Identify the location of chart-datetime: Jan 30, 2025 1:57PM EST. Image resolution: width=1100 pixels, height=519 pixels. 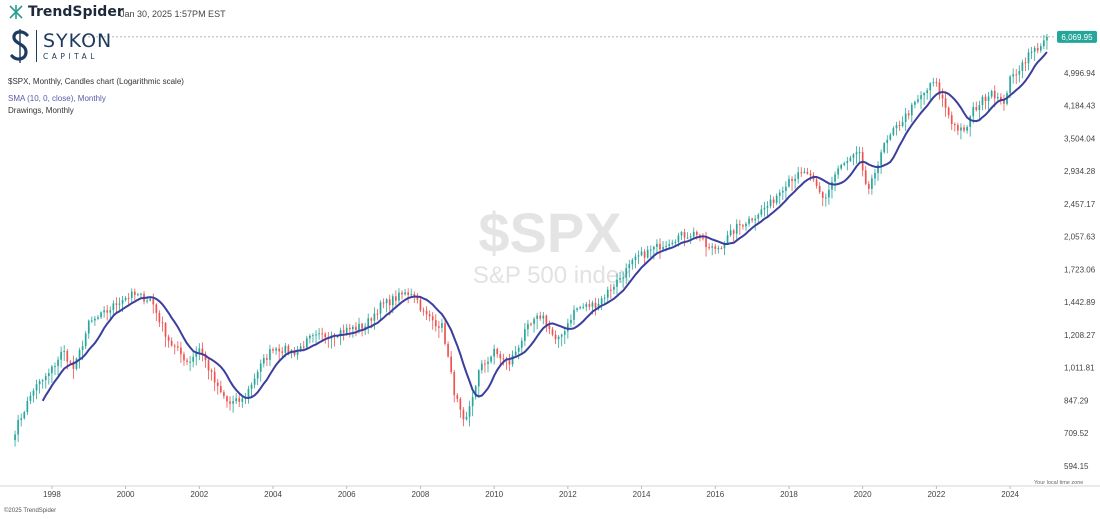
(173, 14).